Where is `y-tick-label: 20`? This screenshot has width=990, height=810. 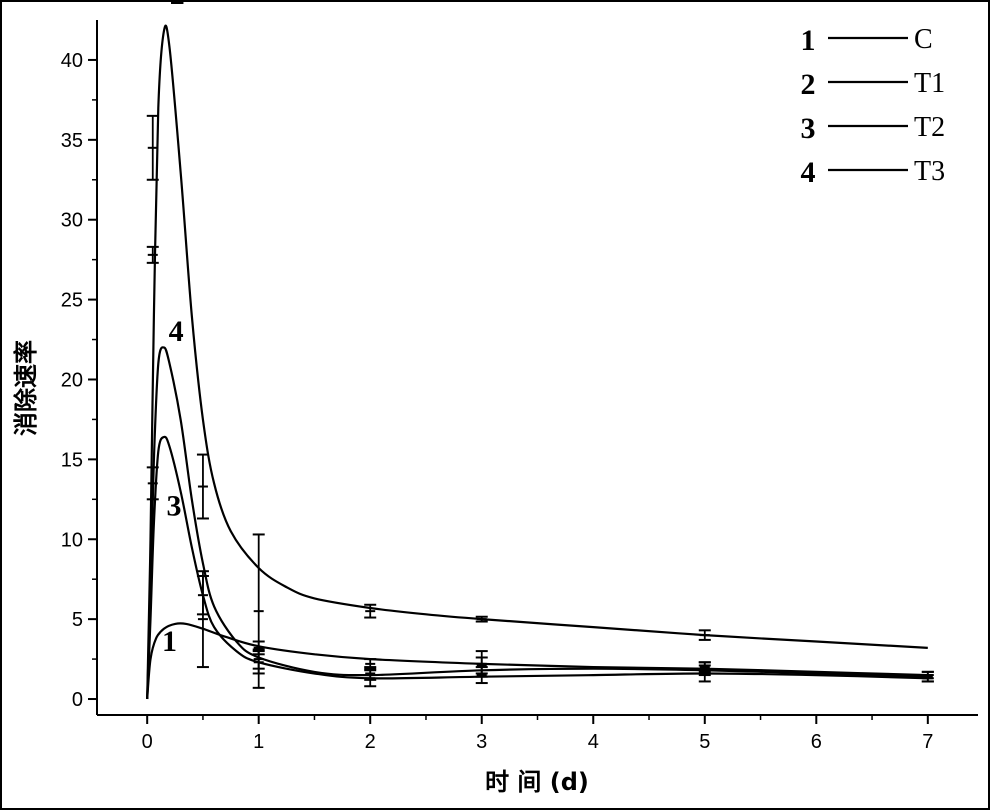 y-tick-label: 20 is located at coordinates (72, 380).